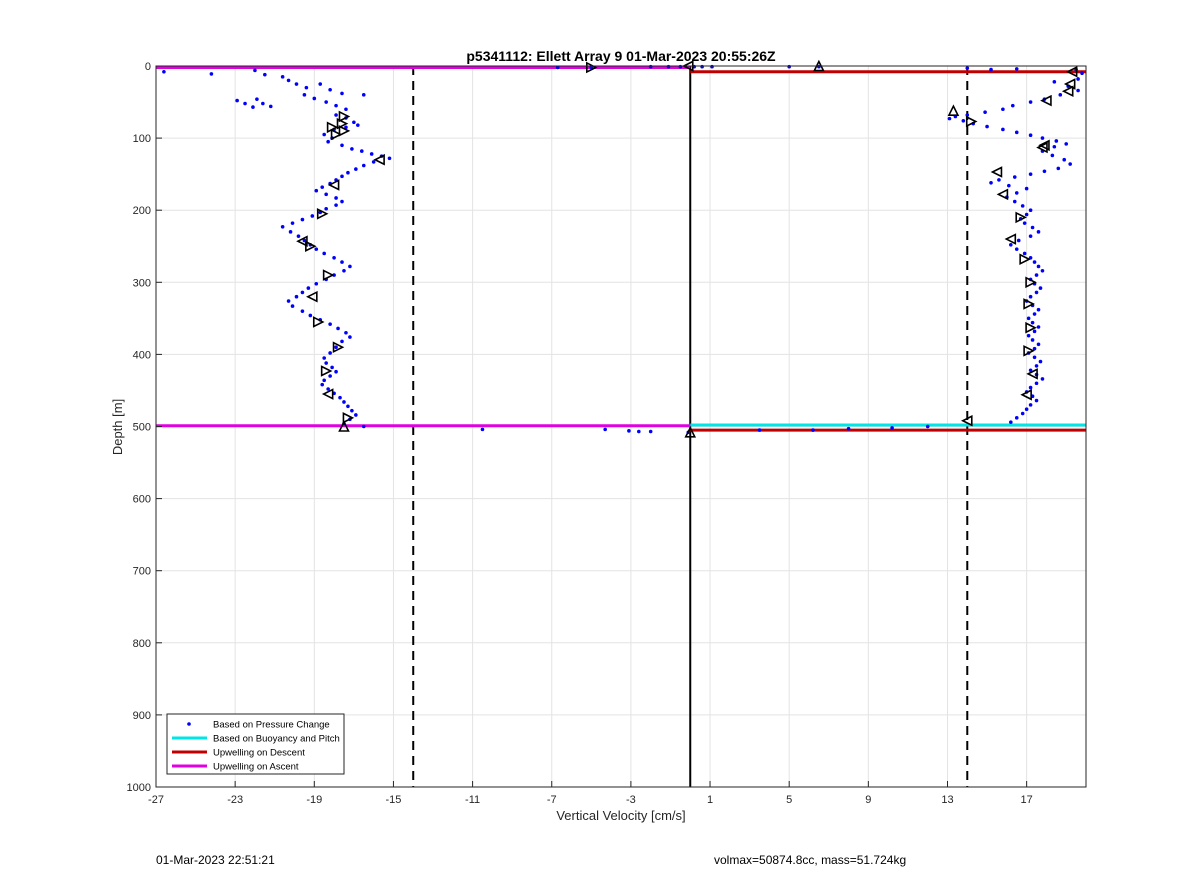 The image size is (1200, 885). What do you see at coordinates (810, 860) in the screenshot?
I see `footer-float-parameters: volmax=50874.8cc, mass=51.724kg` at bounding box center [810, 860].